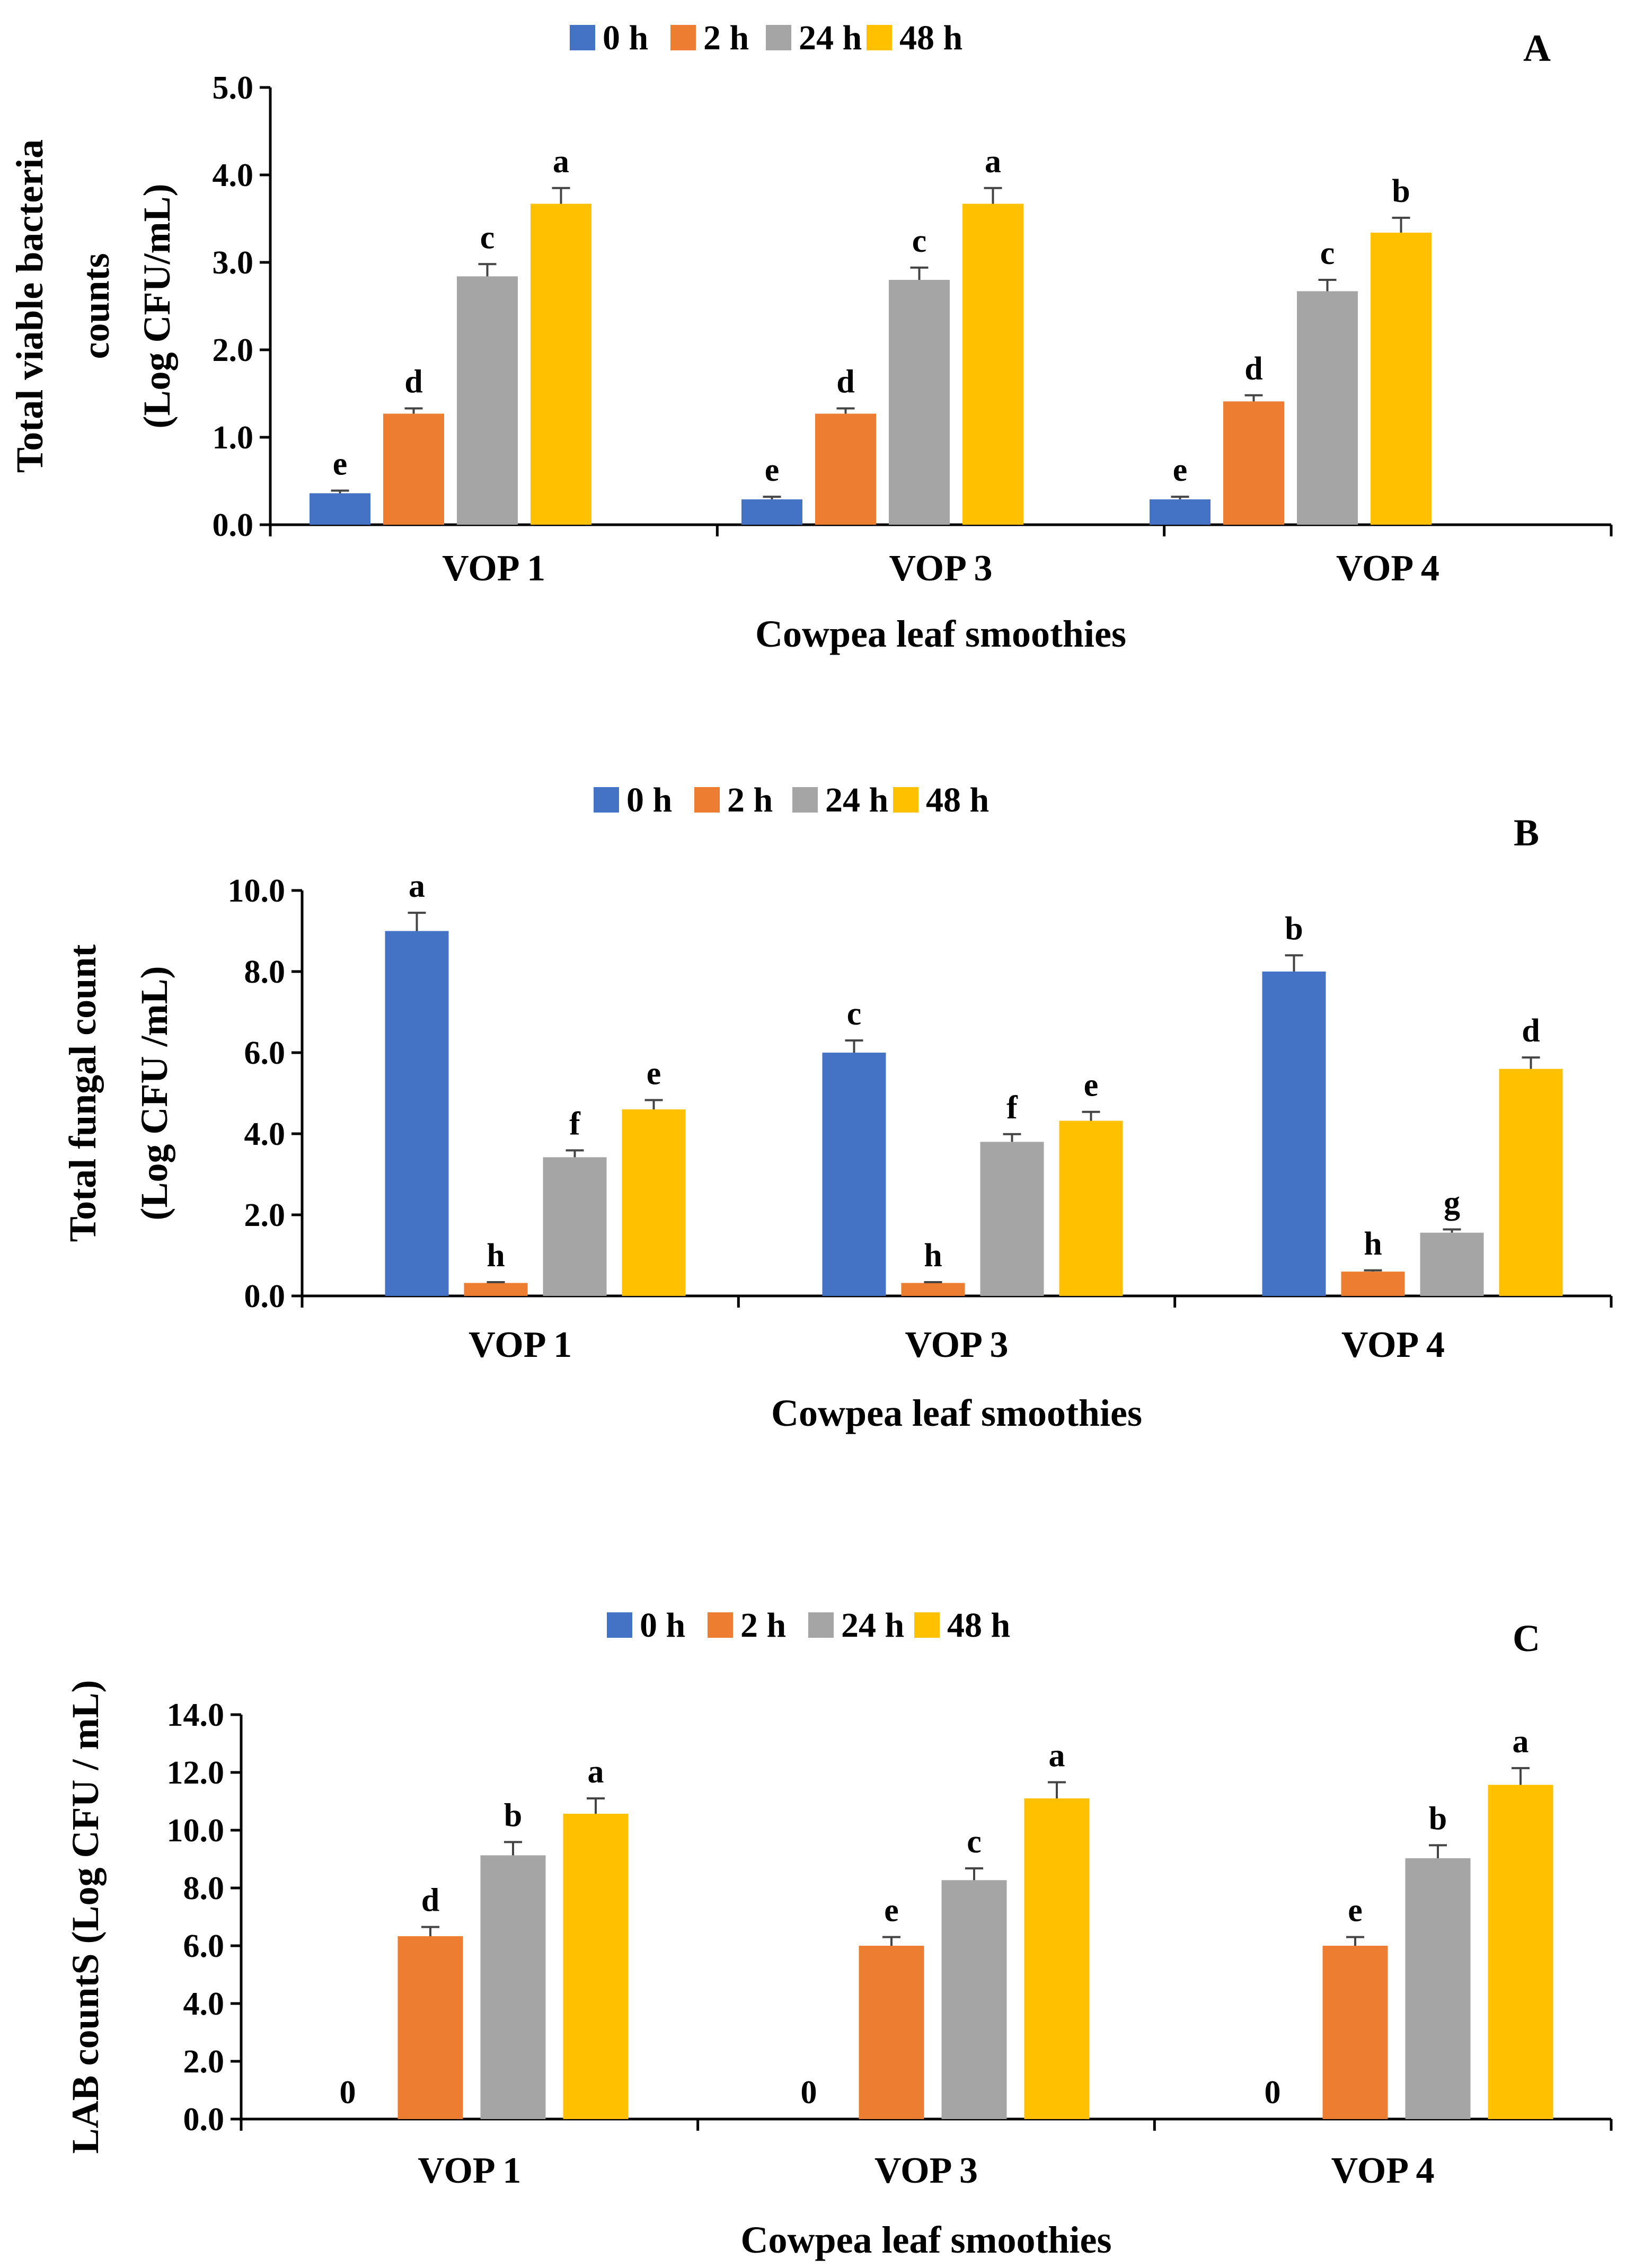 The height and width of the screenshot is (2268, 1652). I want to click on y-tick-label: 3.0, so click(233, 263).